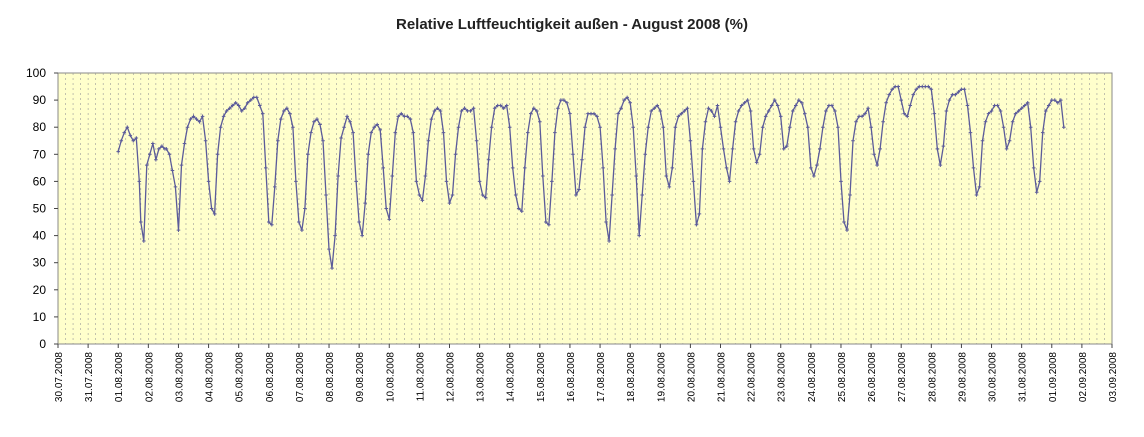  What do you see at coordinates (210, 377) in the screenshot?
I see `x-tick-label: 04.08.2008` at bounding box center [210, 377].